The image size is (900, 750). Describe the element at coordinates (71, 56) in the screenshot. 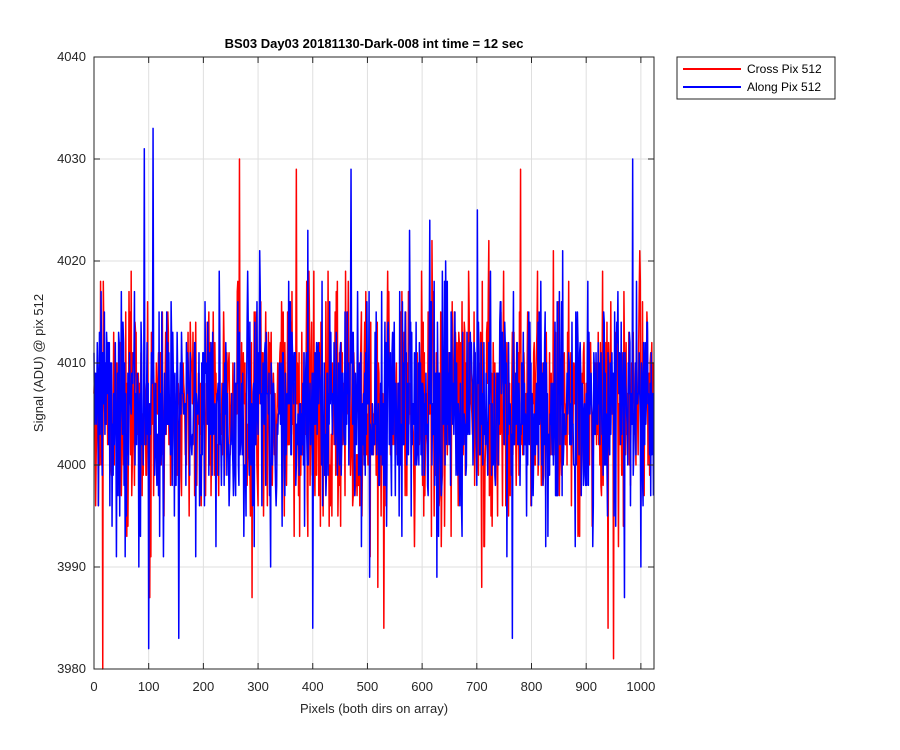

I see `y-tick-label: 4040` at that location.